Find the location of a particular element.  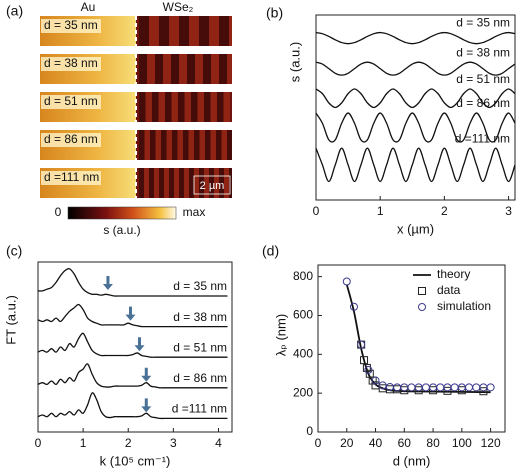

panel-label: (b) is located at coordinates (274, 13).